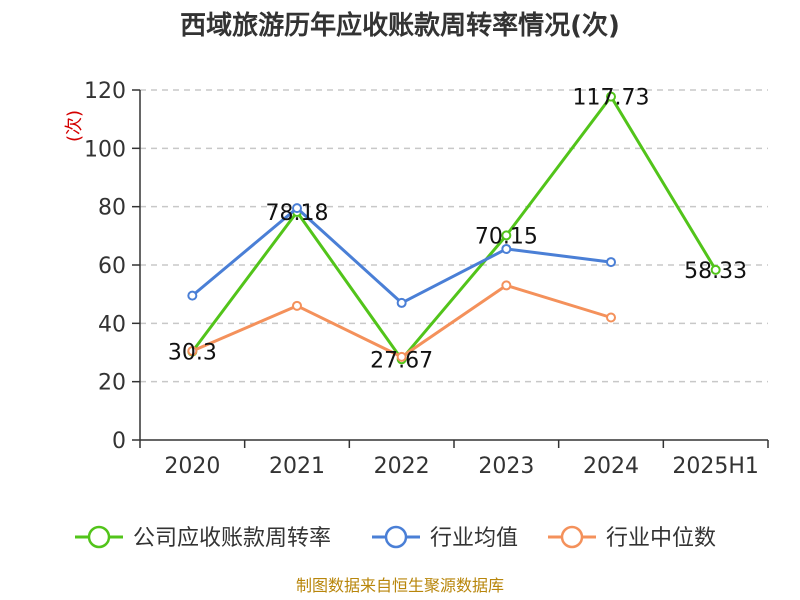  I want to click on legend: 公司应收账款周转率 行业均值 行业中位数, so click(395, 538).